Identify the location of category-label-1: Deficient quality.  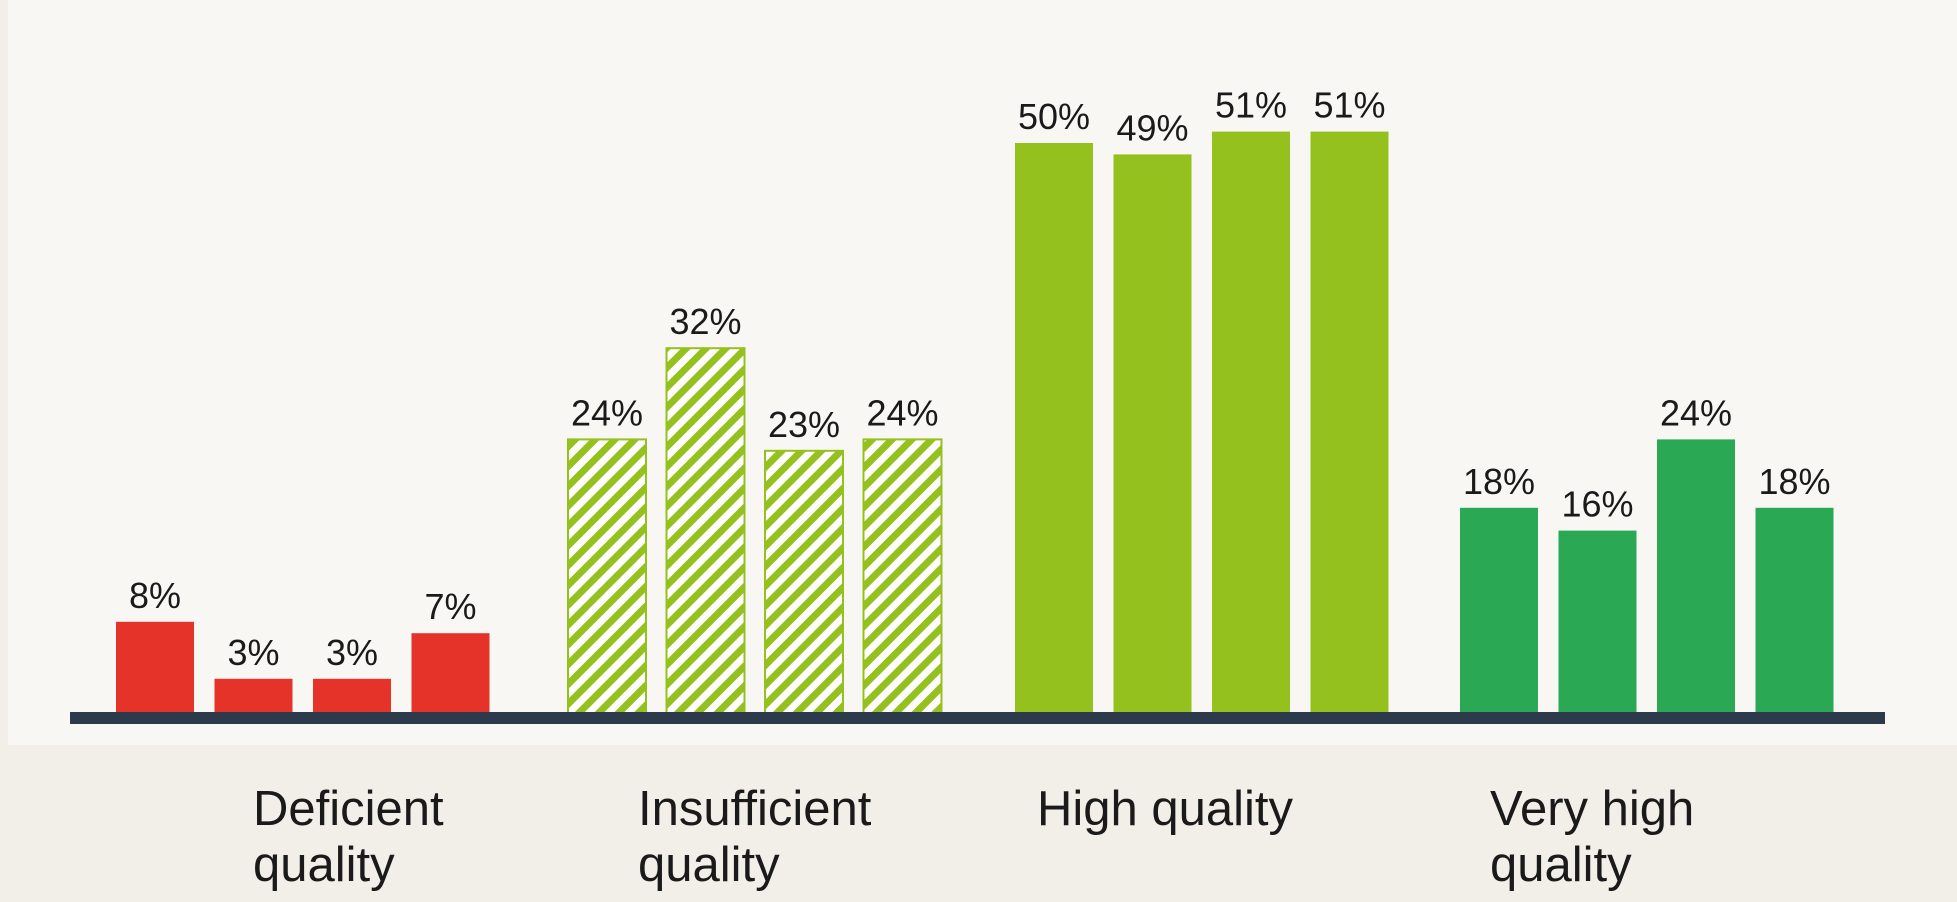
(348, 837).